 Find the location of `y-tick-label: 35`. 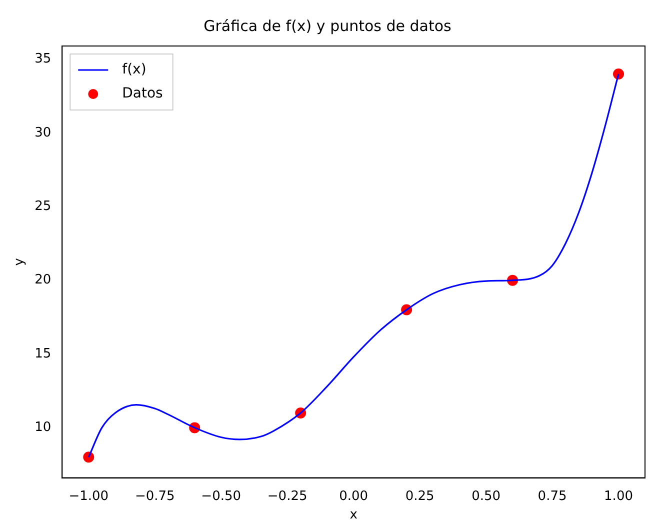

y-tick-label: 35 is located at coordinates (43, 59).